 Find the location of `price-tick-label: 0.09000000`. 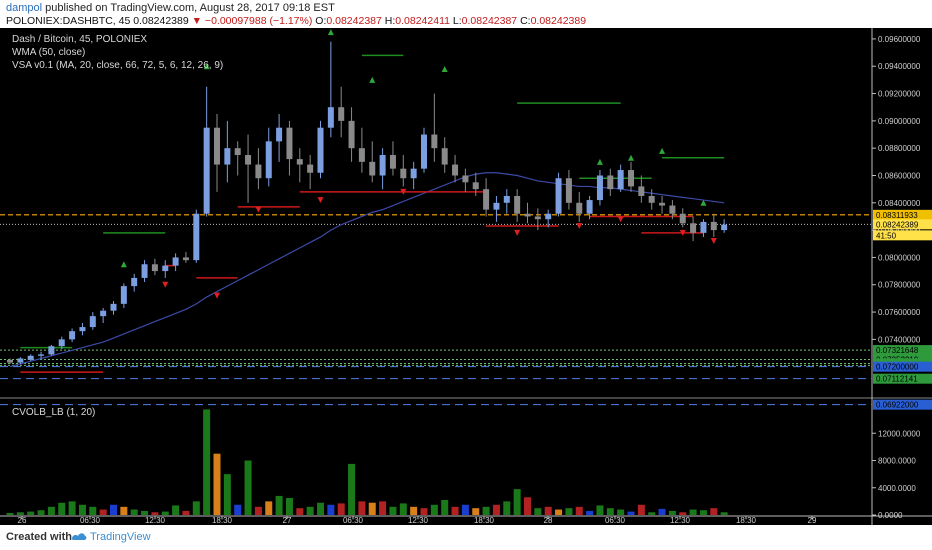

price-tick-label: 0.09000000 is located at coordinates (899, 121).